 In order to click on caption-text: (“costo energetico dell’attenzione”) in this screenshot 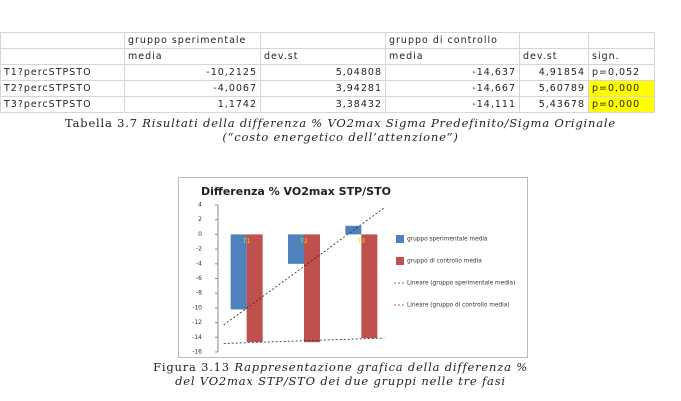, I will do `click(340, 137)`.